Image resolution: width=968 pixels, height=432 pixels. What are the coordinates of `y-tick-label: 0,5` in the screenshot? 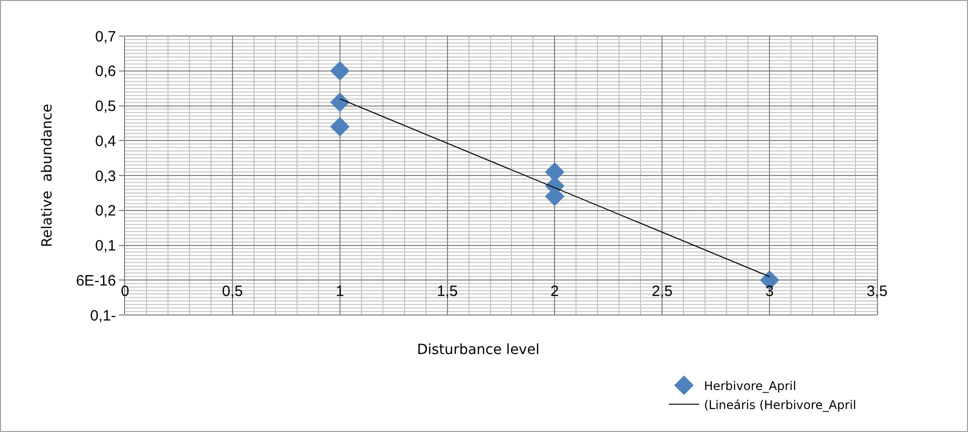 It's located at (105, 106).